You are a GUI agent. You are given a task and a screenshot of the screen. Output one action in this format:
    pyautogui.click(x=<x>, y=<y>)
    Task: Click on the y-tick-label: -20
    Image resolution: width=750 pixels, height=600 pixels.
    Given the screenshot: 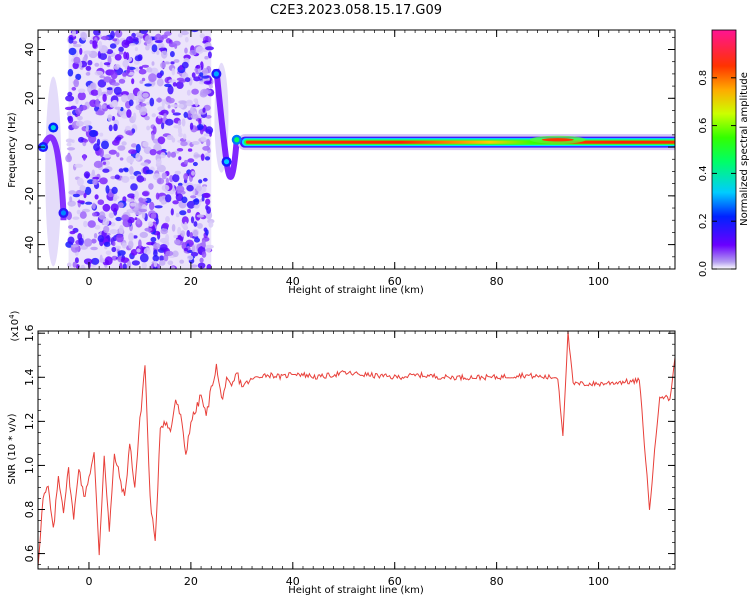 What is the action you would take?
    pyautogui.click(x=29, y=196)
    